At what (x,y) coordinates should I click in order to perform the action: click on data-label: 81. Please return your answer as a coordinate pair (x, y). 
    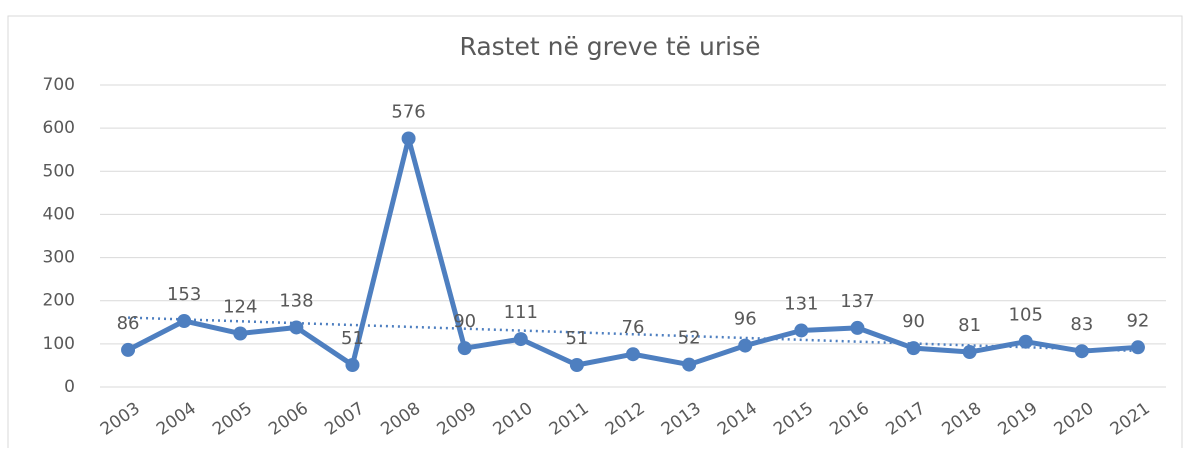
    Looking at the image, I should click on (969, 325).